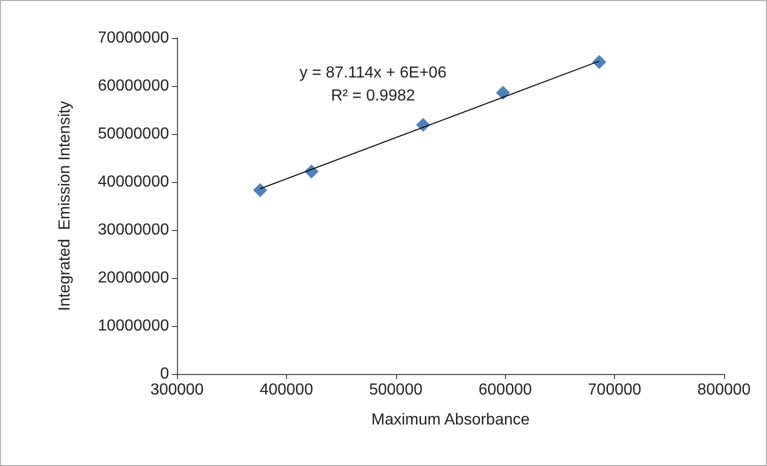  Describe the element at coordinates (134, 38) in the screenshot. I see `y-tick-label: 70000000` at that location.